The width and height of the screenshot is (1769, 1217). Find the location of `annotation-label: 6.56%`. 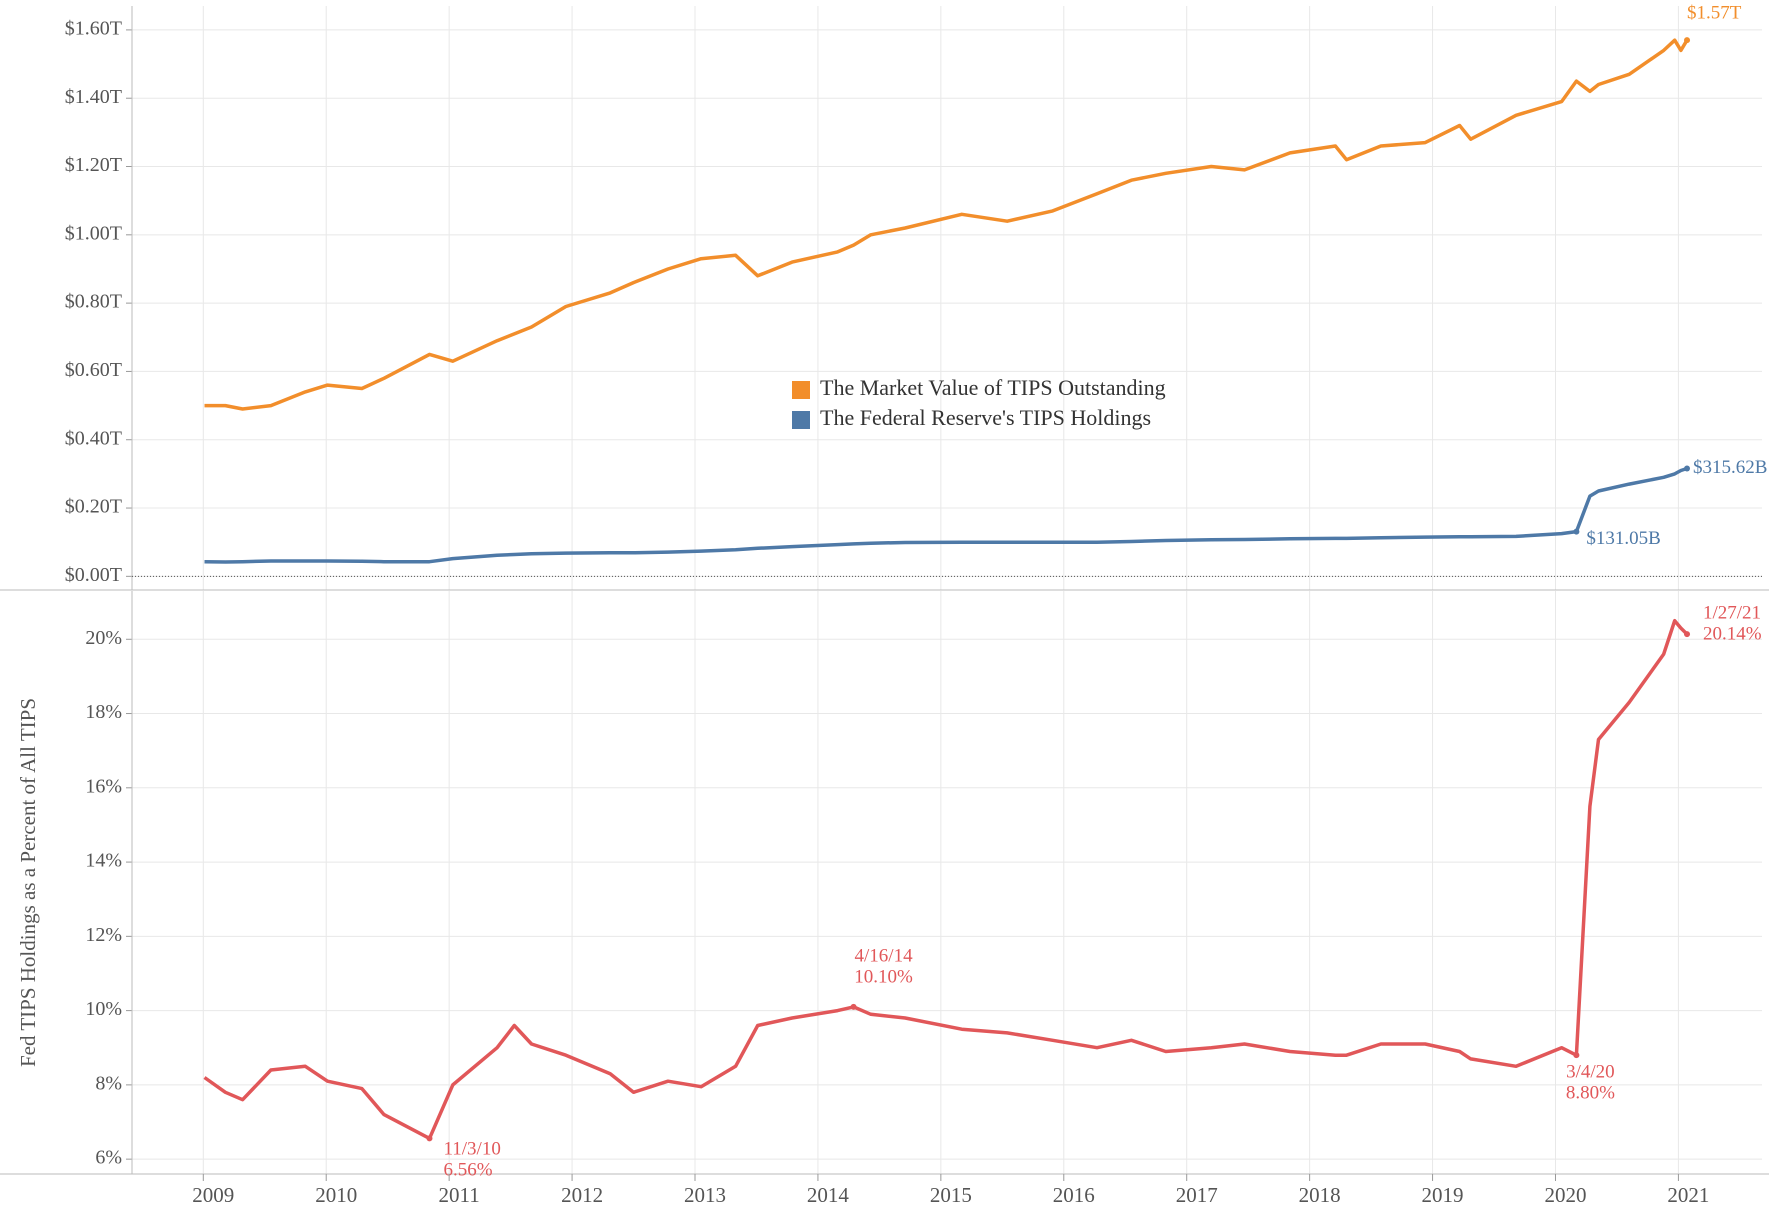

annotation-label: 6.56% is located at coordinates (467, 1170).